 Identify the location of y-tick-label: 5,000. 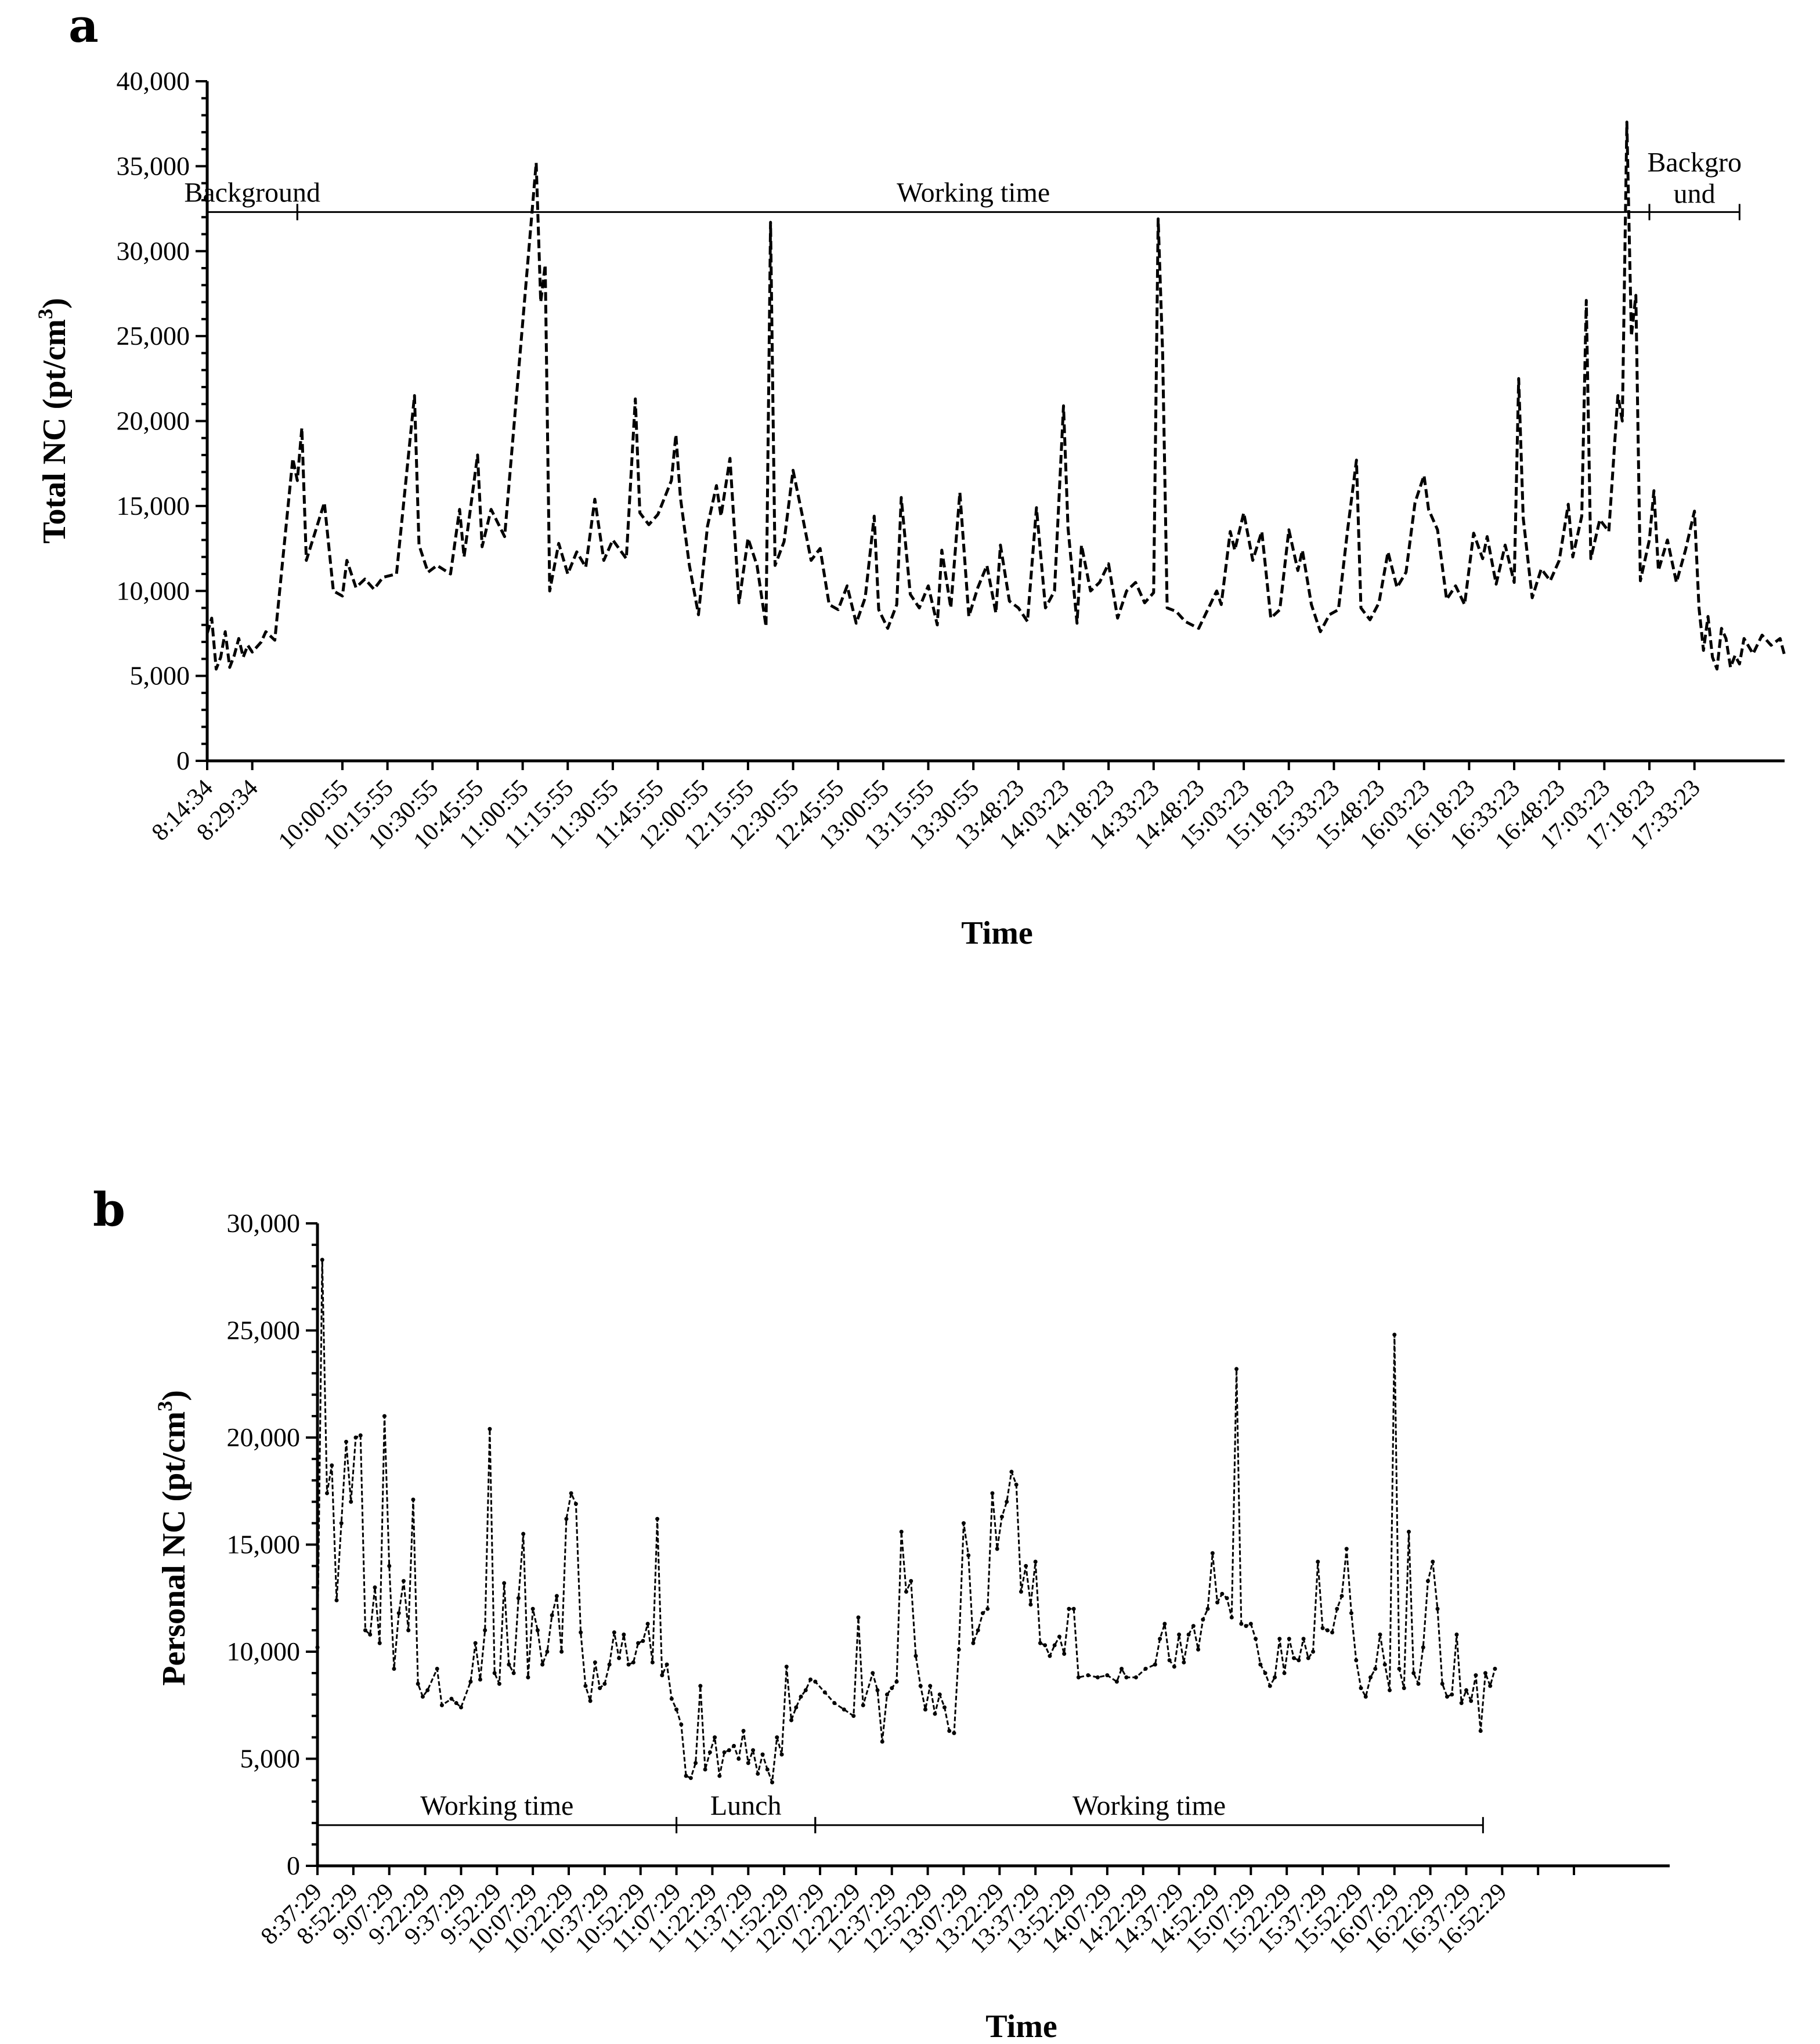
(160, 676).